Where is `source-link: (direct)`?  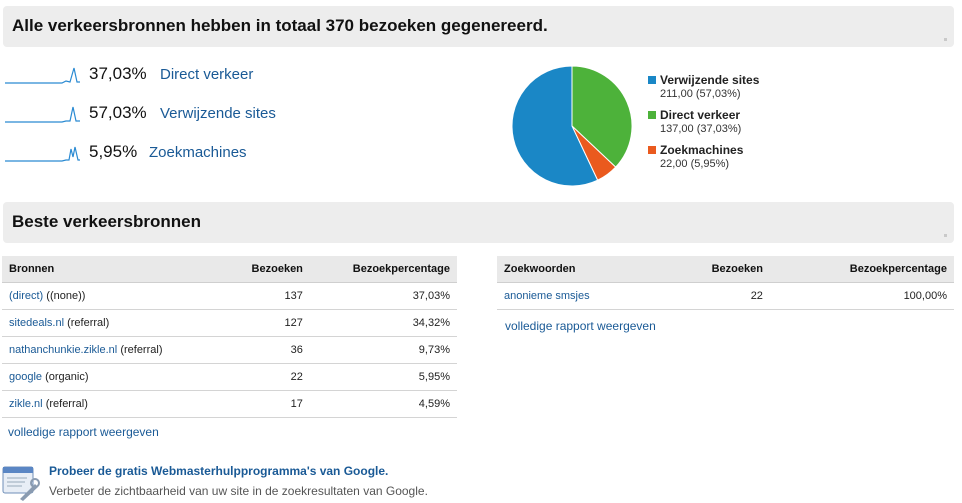
source-link: (direct) is located at coordinates (26, 296).